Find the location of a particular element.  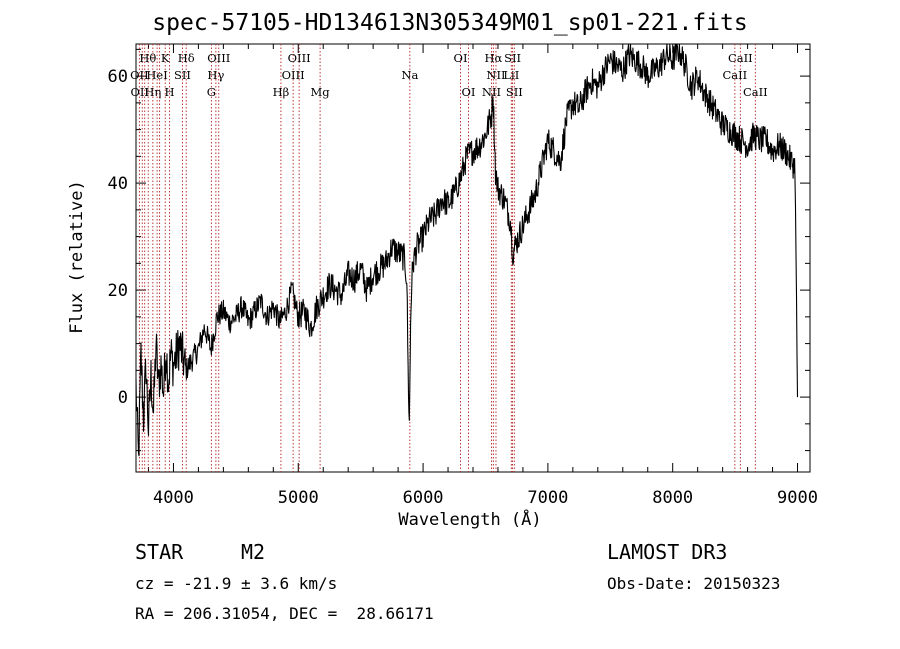

line-label: Hη is located at coordinates (152, 92).